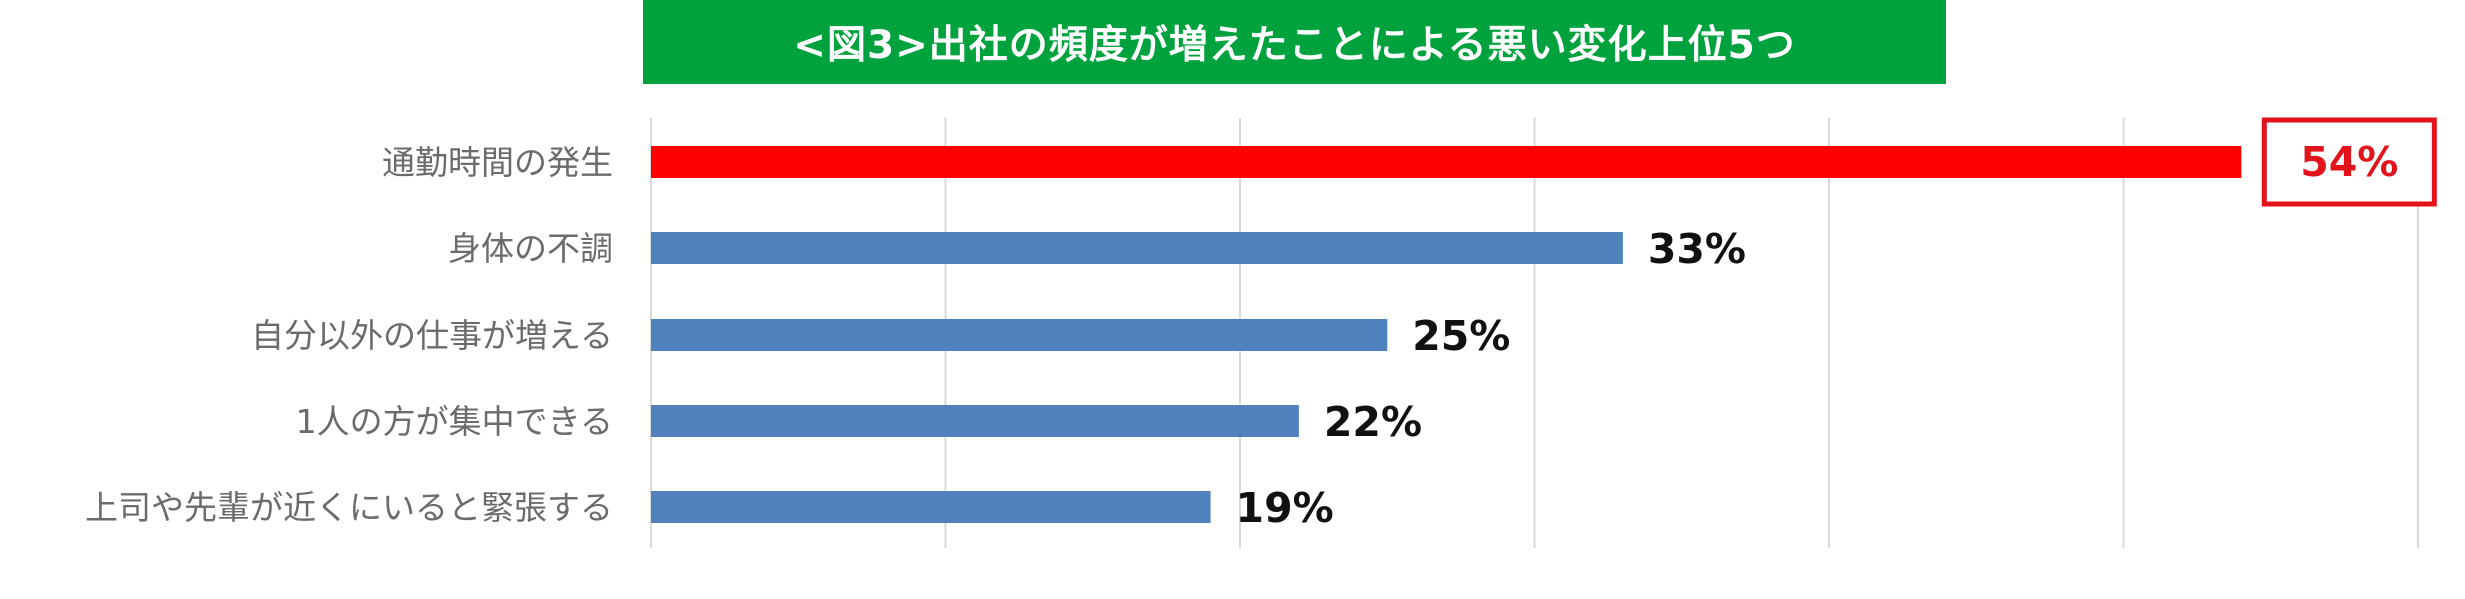  I want to click on category-label: 1人の方が集中できる, so click(454, 421).